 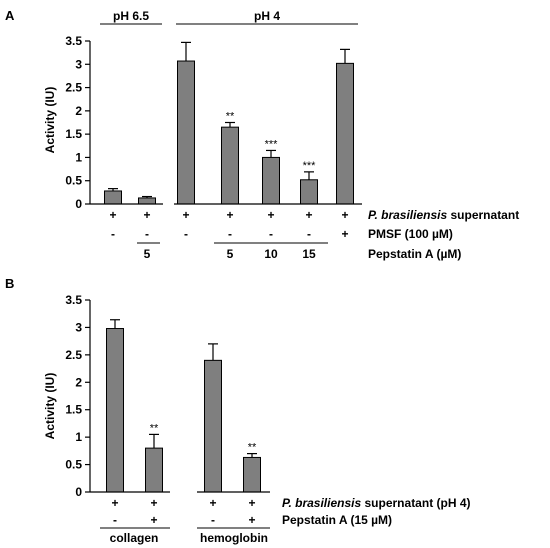 What do you see at coordinates (185, 536) in the screenshot?
I see `panel-b-group-labels: collagen hemoglobin` at bounding box center [185, 536].